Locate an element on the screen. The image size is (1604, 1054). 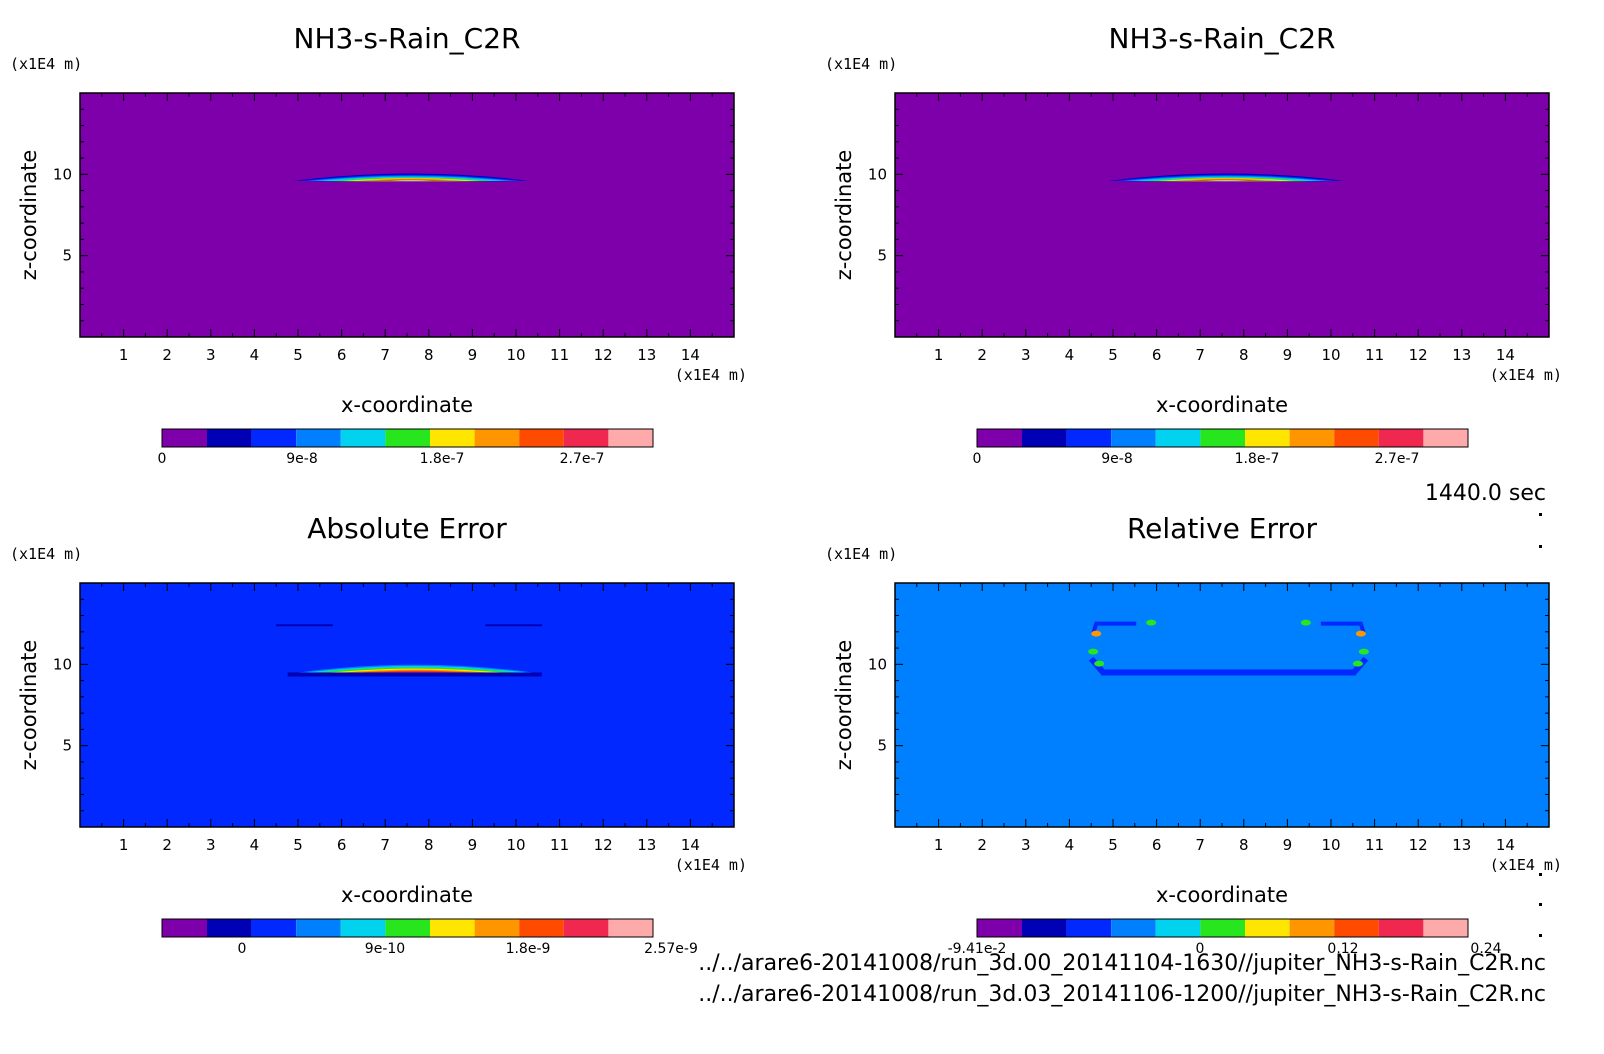
x-axis-label: x-coordinate is located at coordinates (1222, 405).